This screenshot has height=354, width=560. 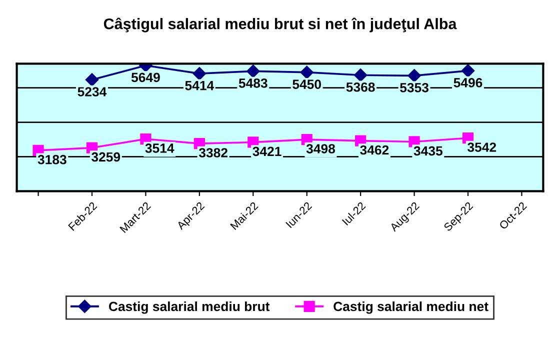 I want to click on data-label: 5353, so click(x=414, y=87).